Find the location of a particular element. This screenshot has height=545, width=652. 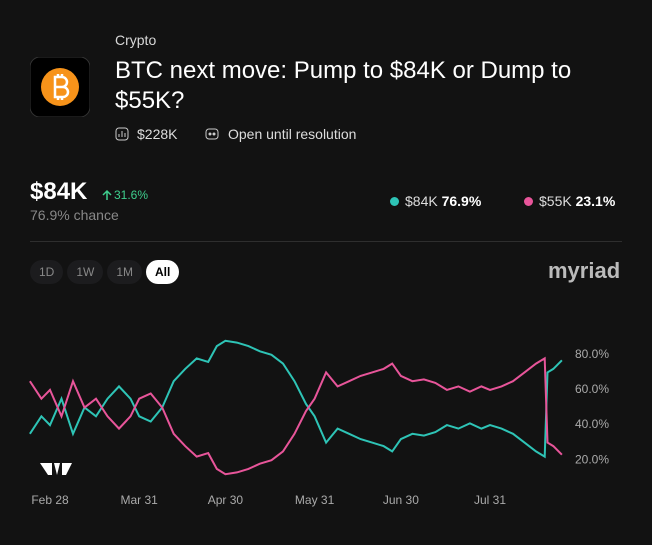

chance: 76.9% chance is located at coordinates (74, 215).